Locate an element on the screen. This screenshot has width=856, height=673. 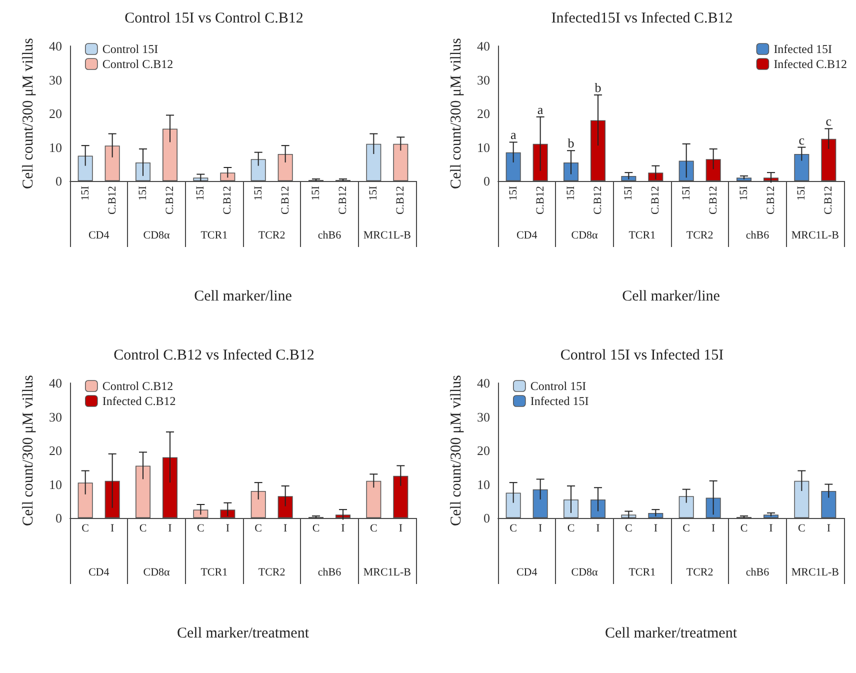
chart-title: Control C.B12 vs Infected C.B12 is located at coordinates (214, 356).